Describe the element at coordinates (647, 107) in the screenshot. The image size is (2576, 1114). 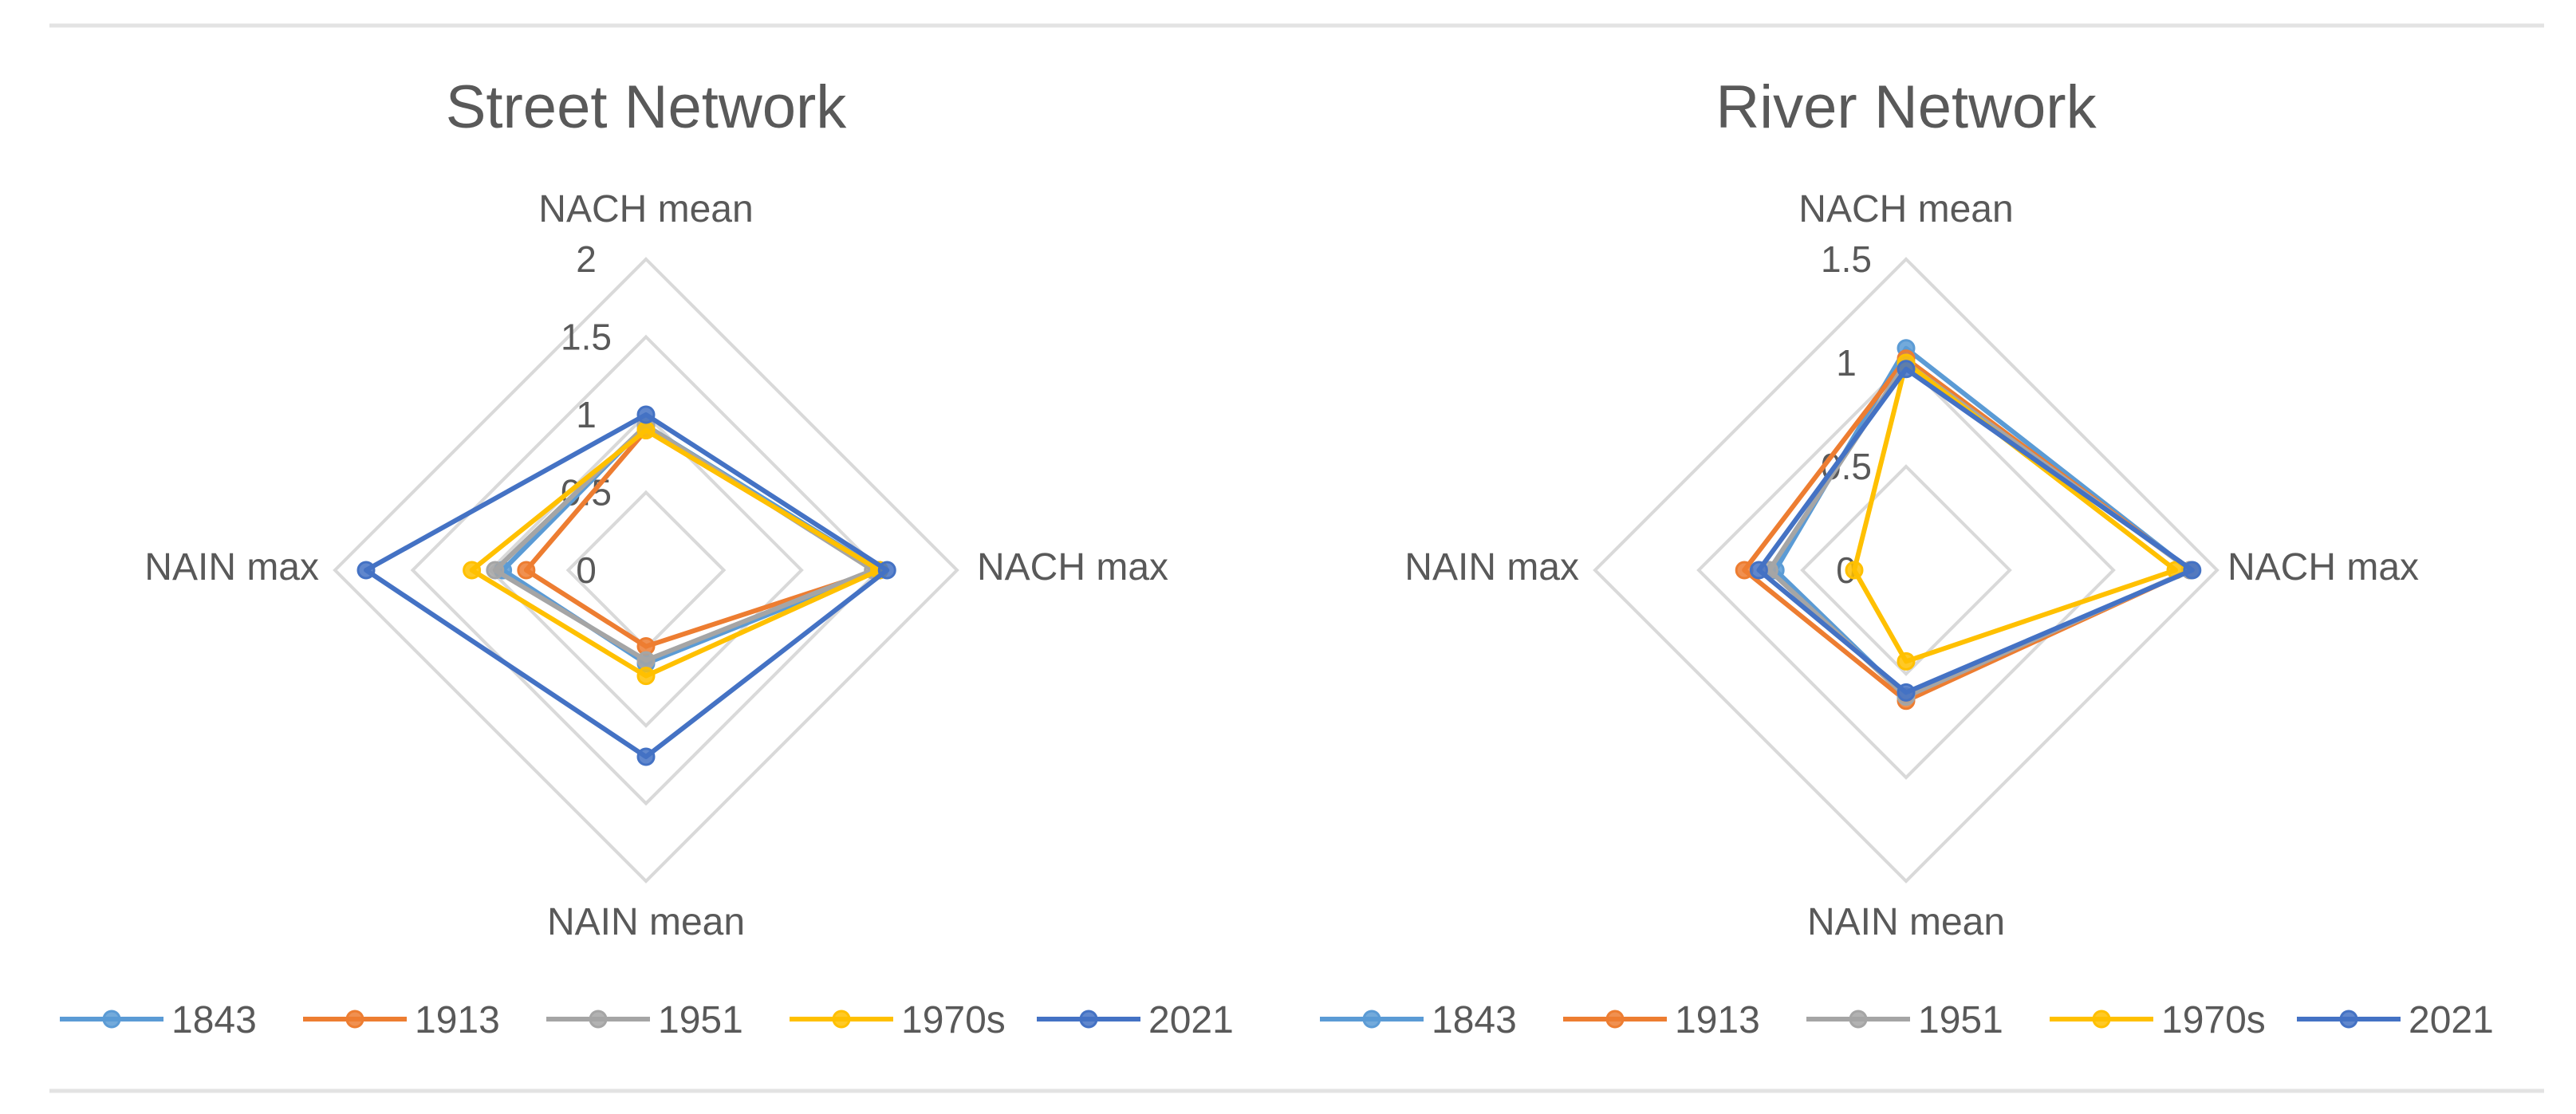
I see `street-chart-title: Street Network` at that location.